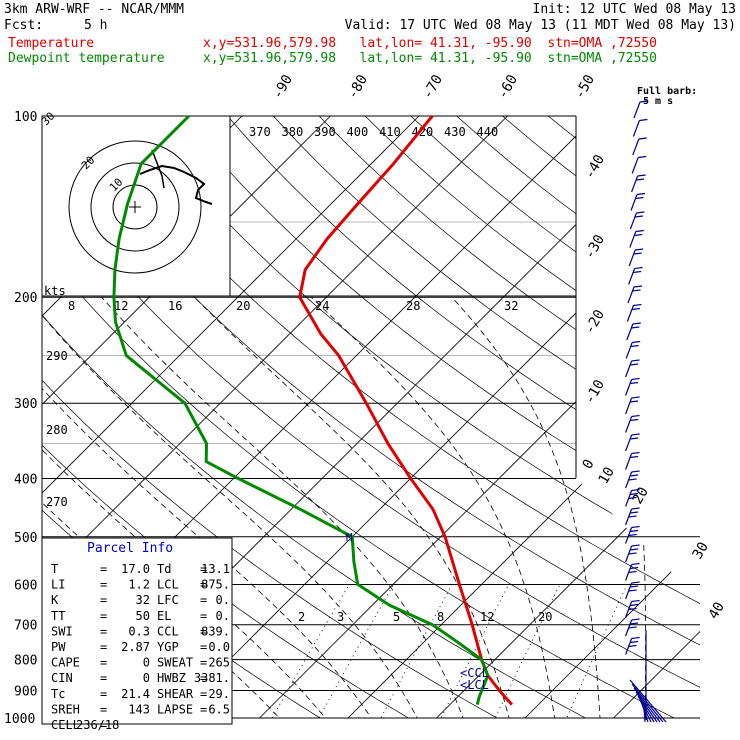  Describe the element at coordinates (488, 132) in the screenshot. I see `theta-label: 440` at that location.